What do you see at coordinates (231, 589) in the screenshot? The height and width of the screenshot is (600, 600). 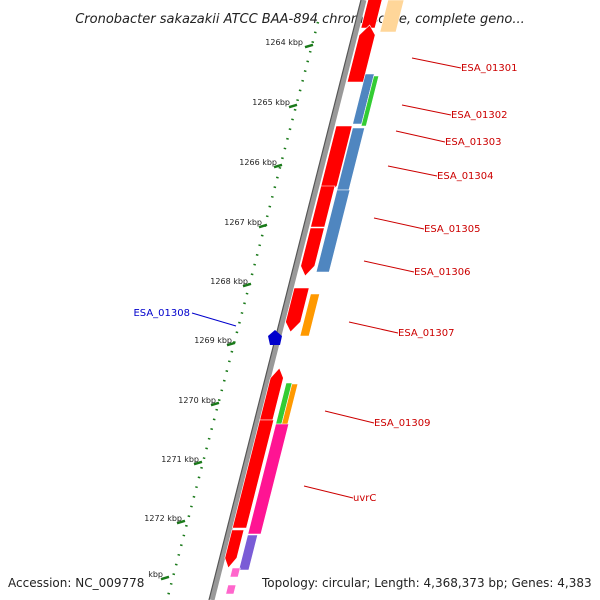 I see `gene-feature-tail-pink2` at bounding box center [231, 589].